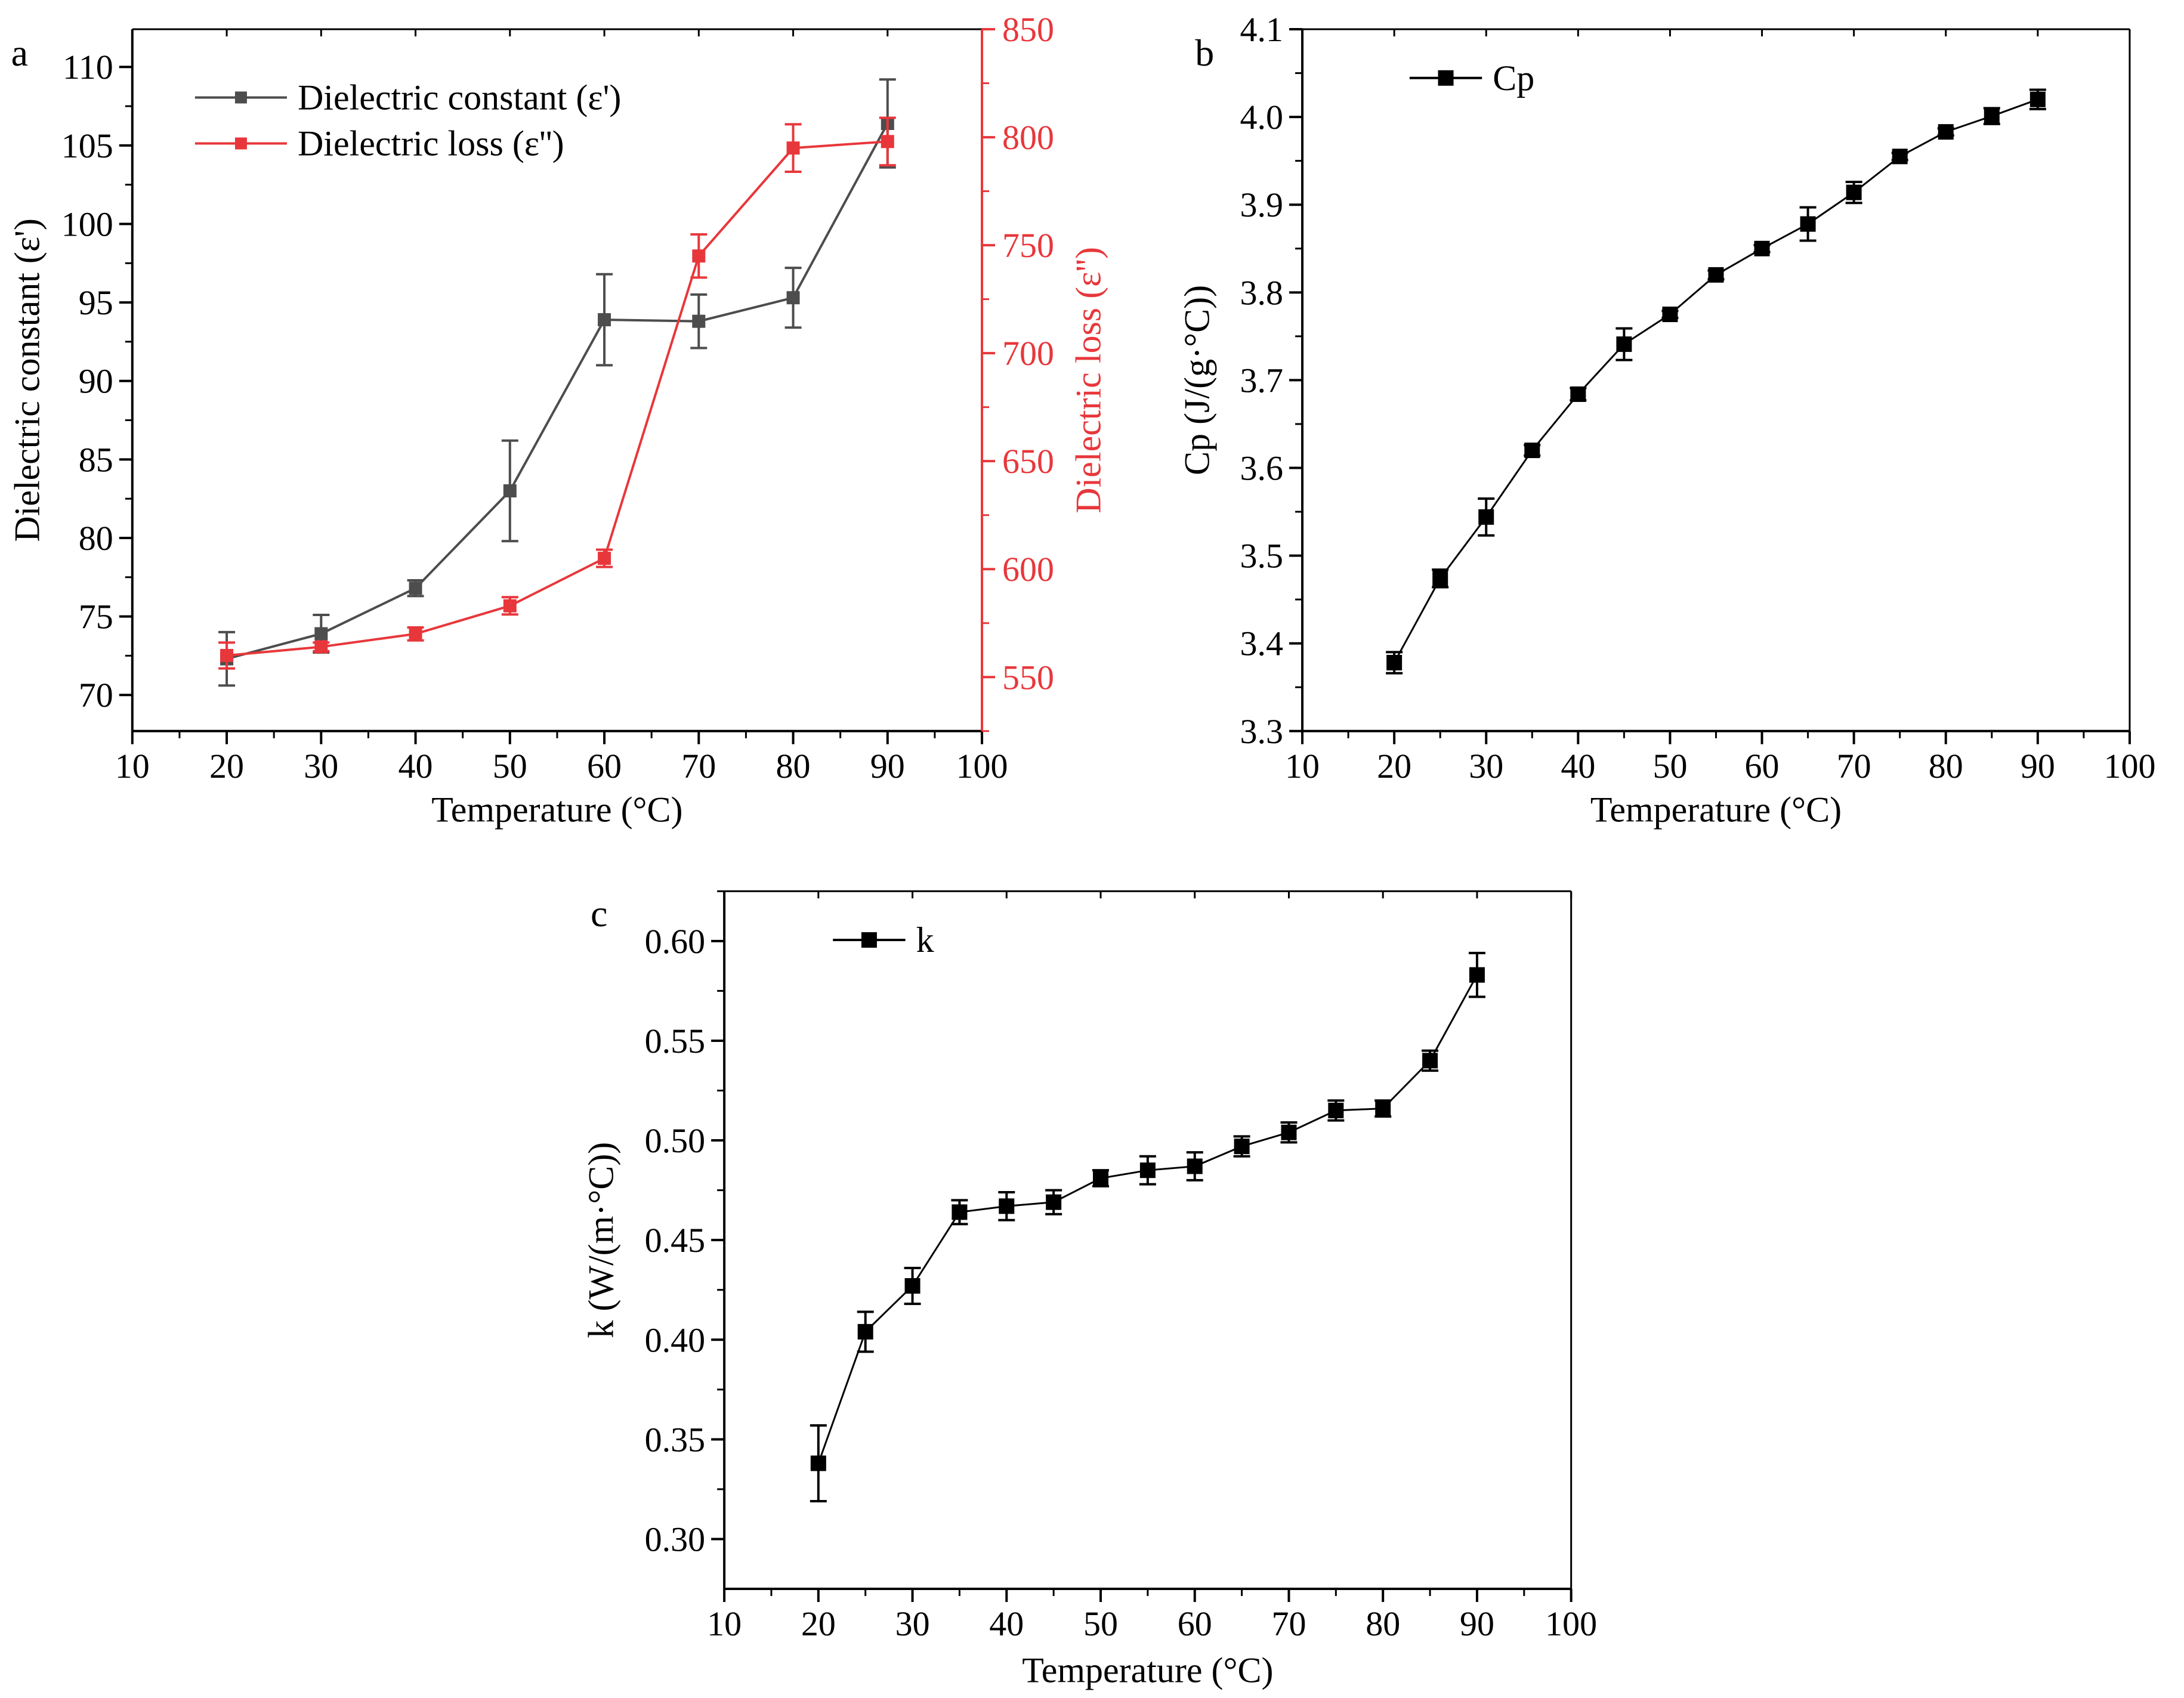 Image resolution: width=2184 pixels, height=1698 pixels. What do you see at coordinates (1204, 53) in the screenshot?
I see `panel-label: b` at bounding box center [1204, 53].